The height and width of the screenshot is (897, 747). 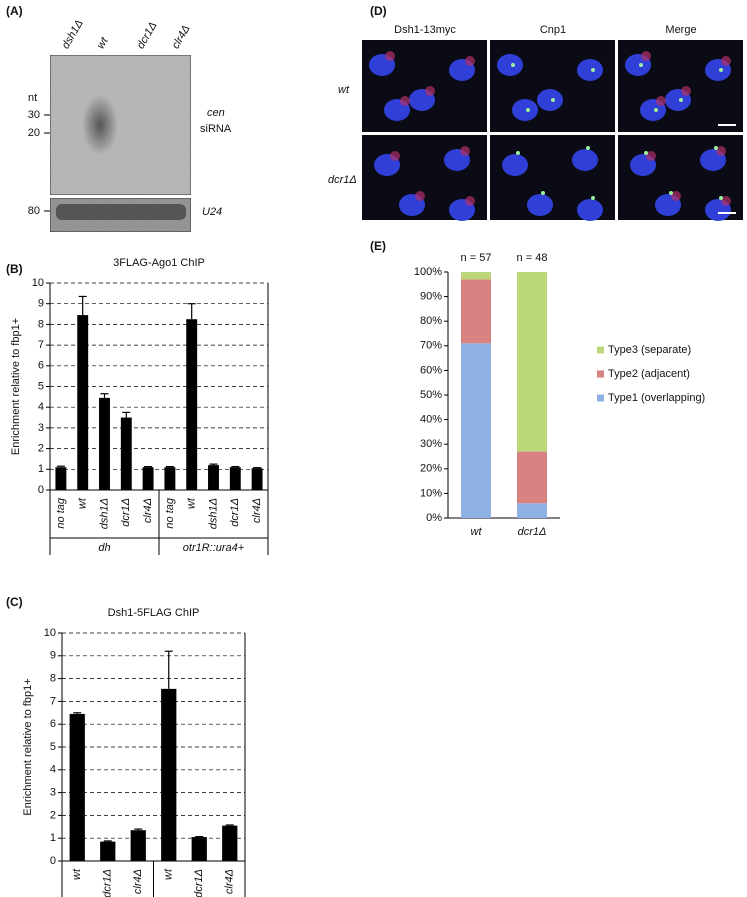 I want to click on micrograph, so click(x=424, y=86).